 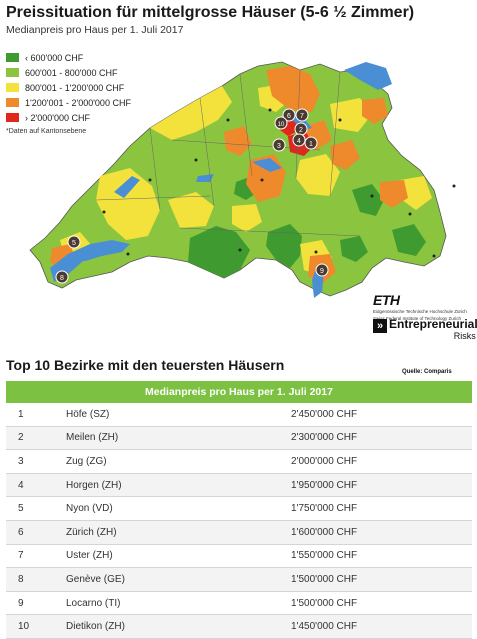 I want to click on pin-5: 5, so click(x=74, y=242).